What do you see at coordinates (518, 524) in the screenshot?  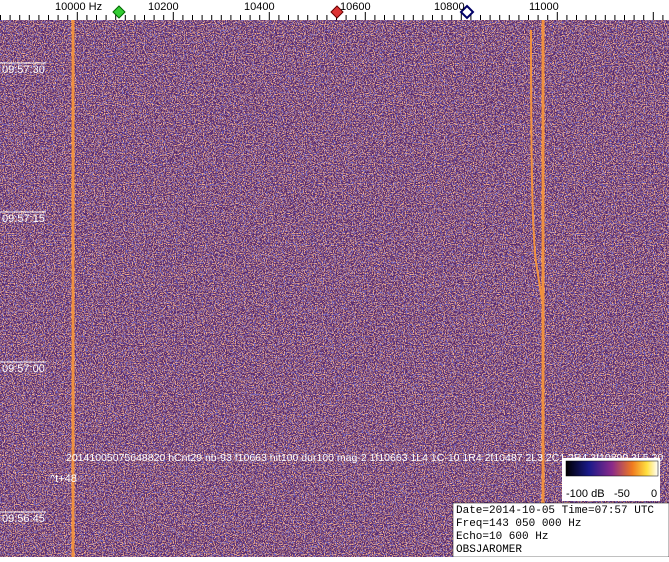 I see `info-line: Freq=143 050 000 Hz` at bounding box center [518, 524].